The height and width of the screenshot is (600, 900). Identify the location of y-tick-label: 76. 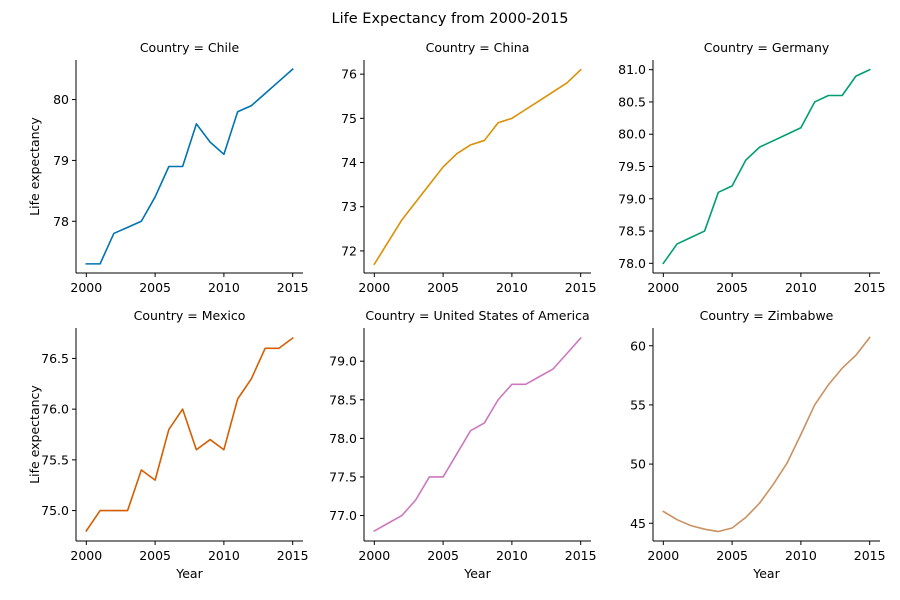
(349, 74).